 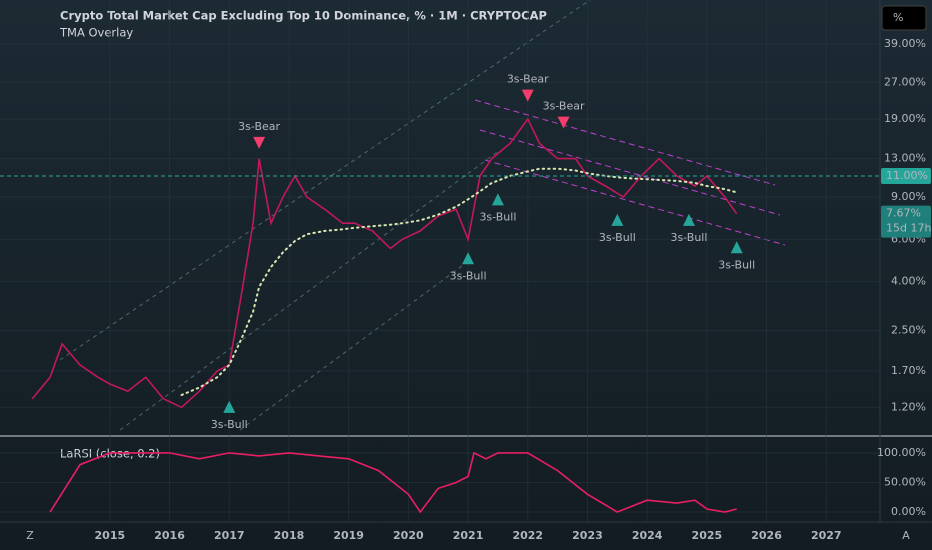 I want to click on countdown: 15d 17h, so click(x=908, y=228).